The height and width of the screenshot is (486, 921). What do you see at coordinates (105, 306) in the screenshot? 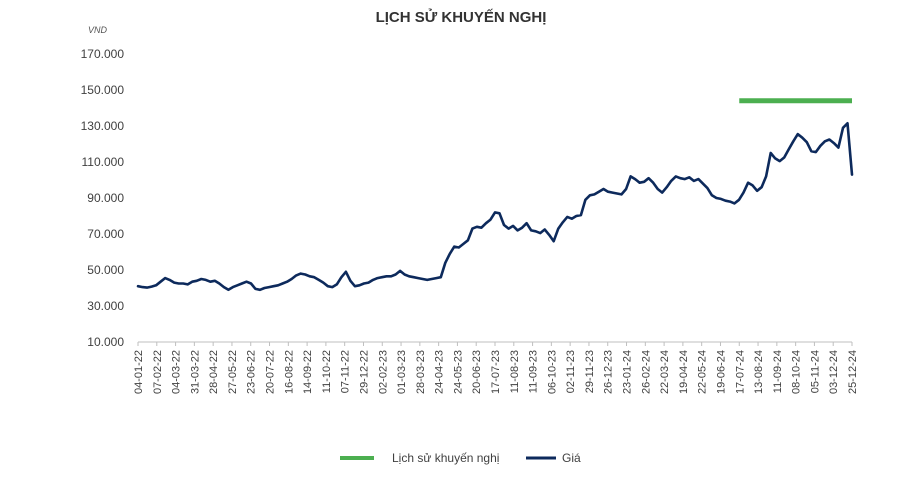
I see `y-tick-label: 30.000` at bounding box center [105, 306].